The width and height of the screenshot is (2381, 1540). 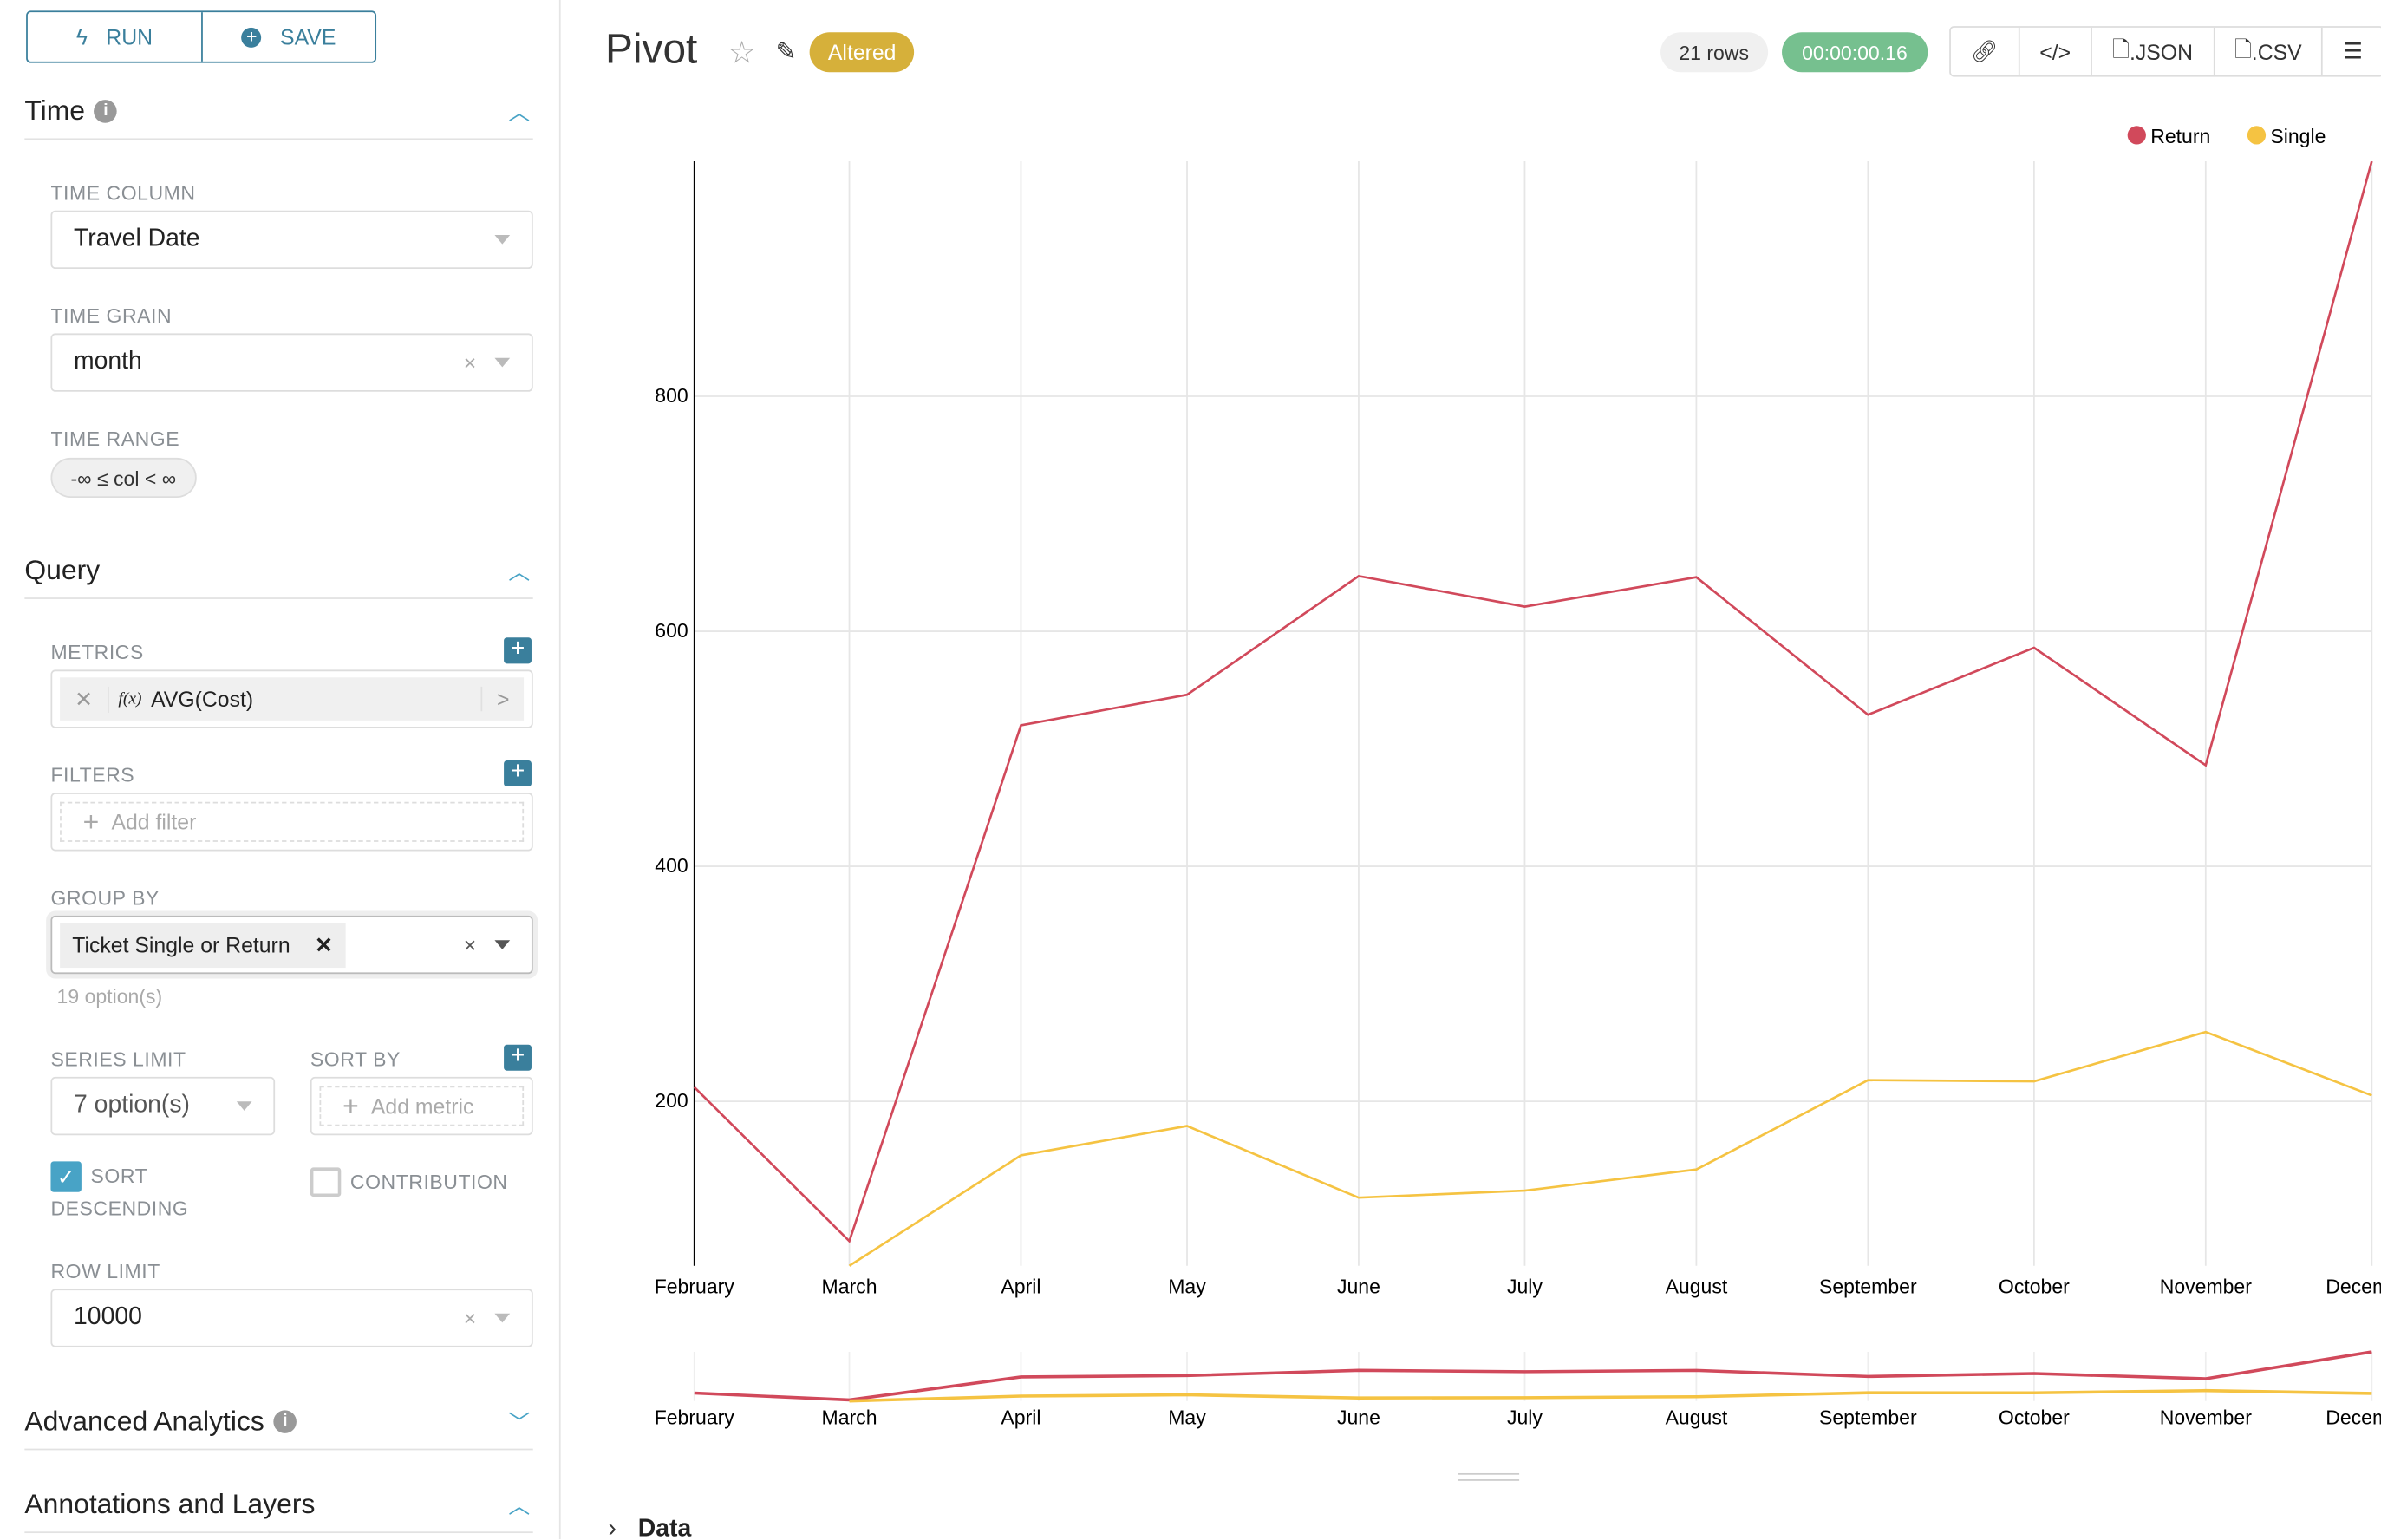 What do you see at coordinates (1714, 52) in the screenshot?
I see `row-count-badge: 21 rows` at bounding box center [1714, 52].